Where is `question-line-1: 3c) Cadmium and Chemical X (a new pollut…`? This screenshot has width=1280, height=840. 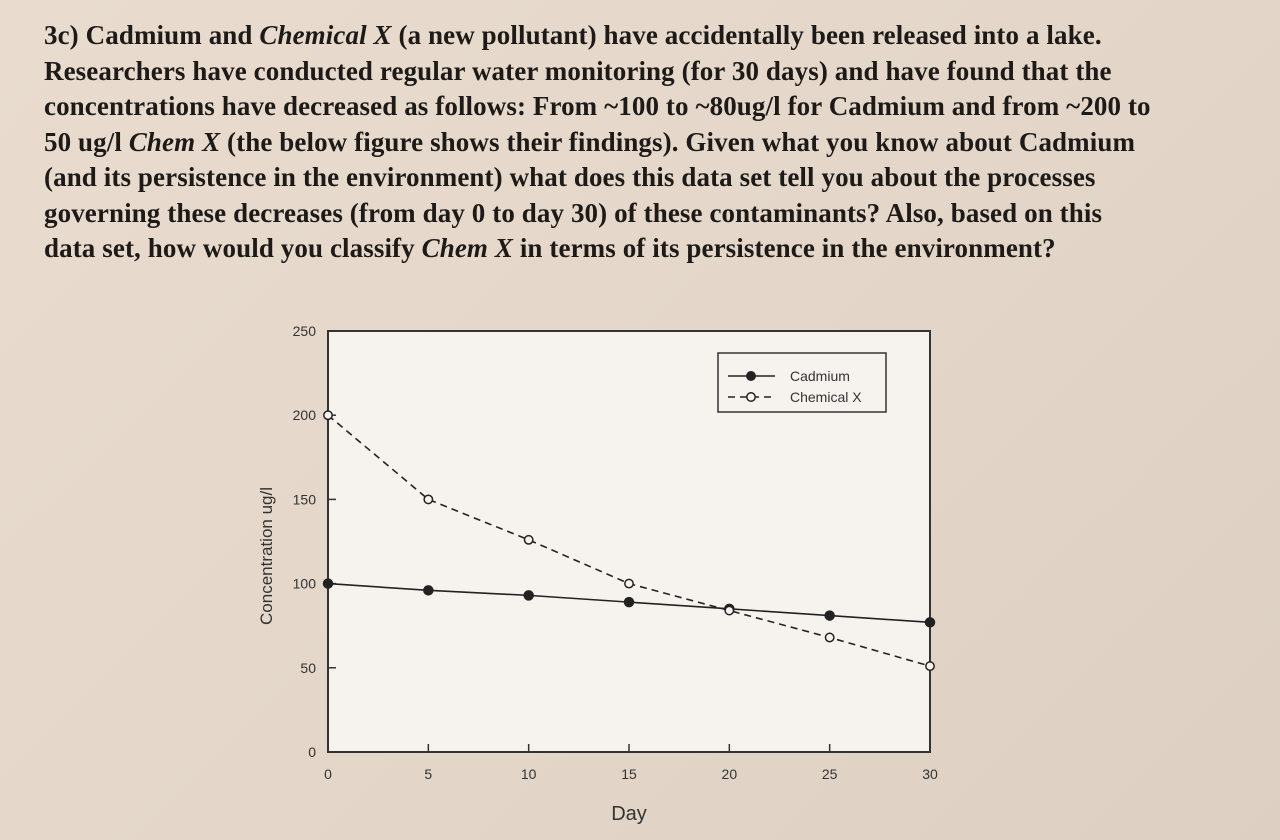 question-line-1: 3c) Cadmium and Chemical X (a new pollut… is located at coordinates (644, 36).